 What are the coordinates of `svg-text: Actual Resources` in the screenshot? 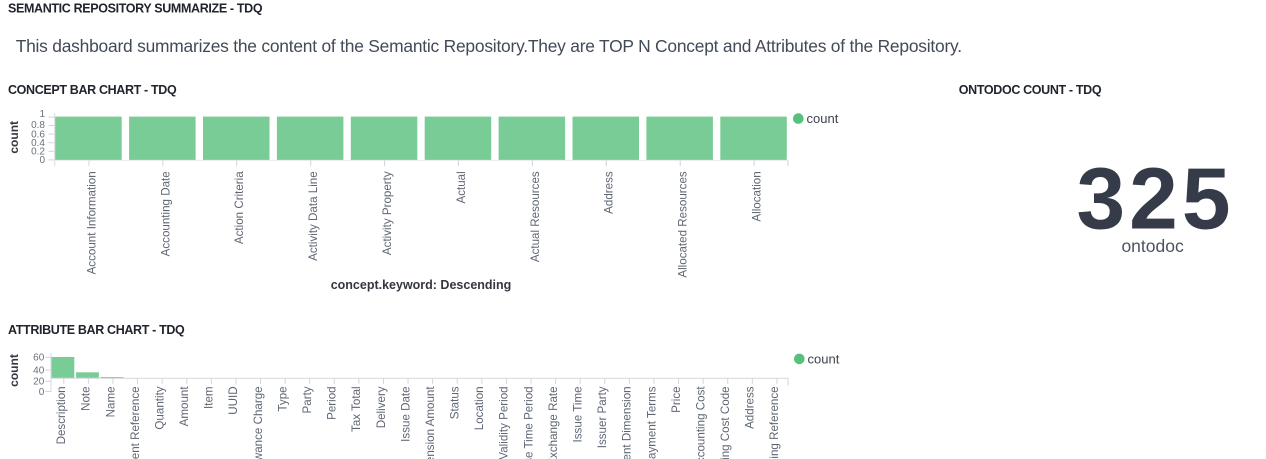 It's located at (535, 216).